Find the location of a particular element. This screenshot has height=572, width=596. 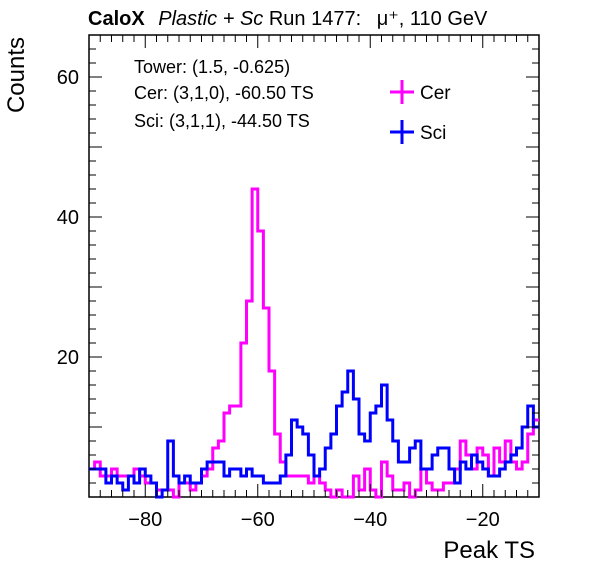

y-axis-title: Counts is located at coordinates (16, 75).